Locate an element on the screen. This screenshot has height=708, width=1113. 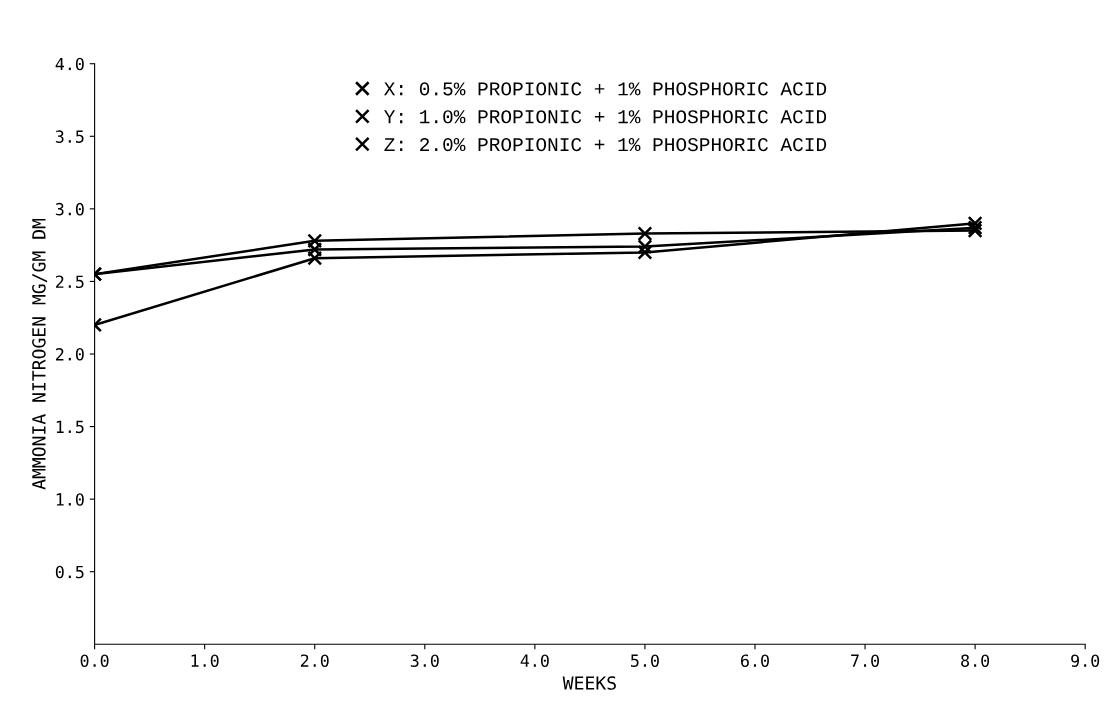
x-axis-title: WEEKS is located at coordinates (589, 683).